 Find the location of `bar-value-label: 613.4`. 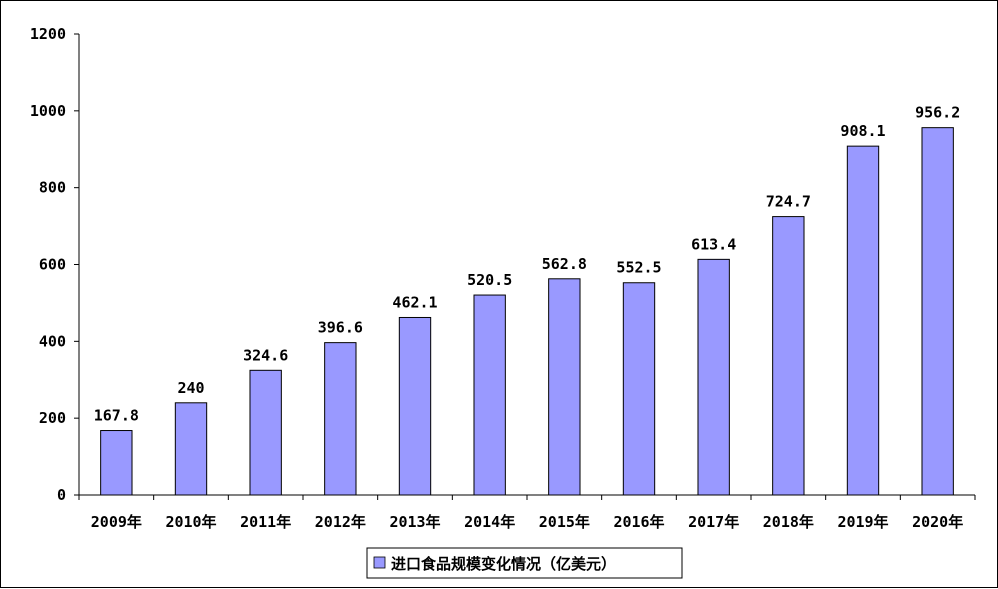

bar-value-label: 613.4 is located at coordinates (713, 244).